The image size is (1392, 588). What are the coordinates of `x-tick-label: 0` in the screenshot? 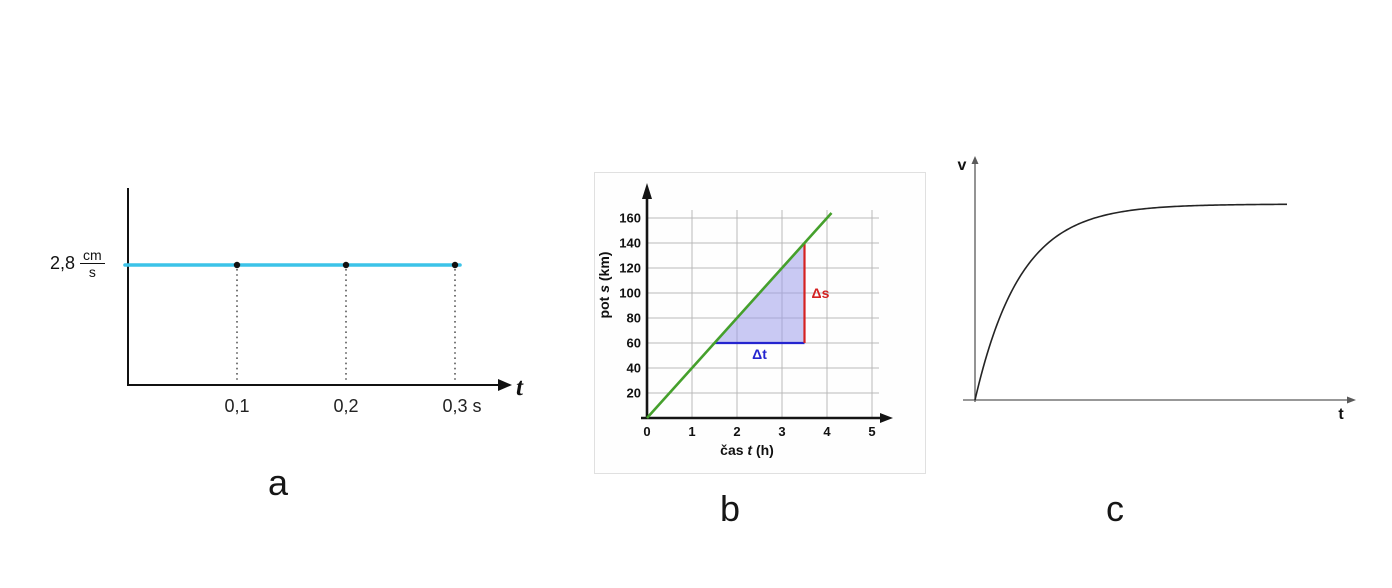 It's located at (646, 431).